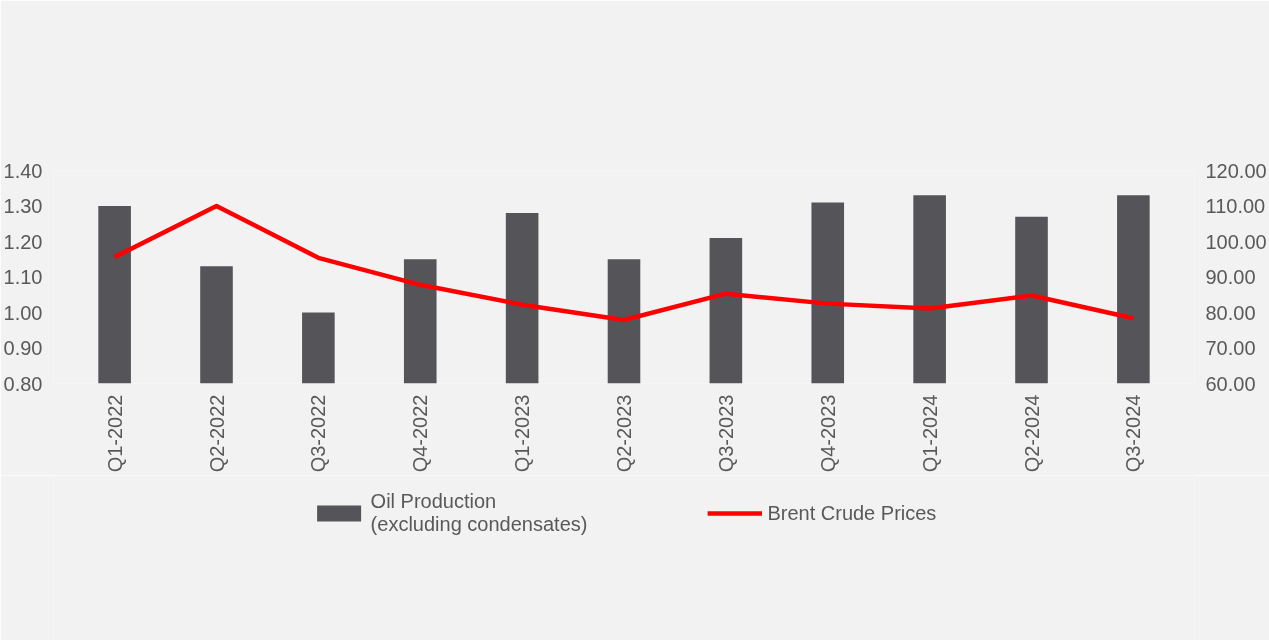 Image resolution: width=1269 pixels, height=644 pixels. What do you see at coordinates (114, 433) in the screenshot?
I see `x-tick-label: Q1-2022` at bounding box center [114, 433].